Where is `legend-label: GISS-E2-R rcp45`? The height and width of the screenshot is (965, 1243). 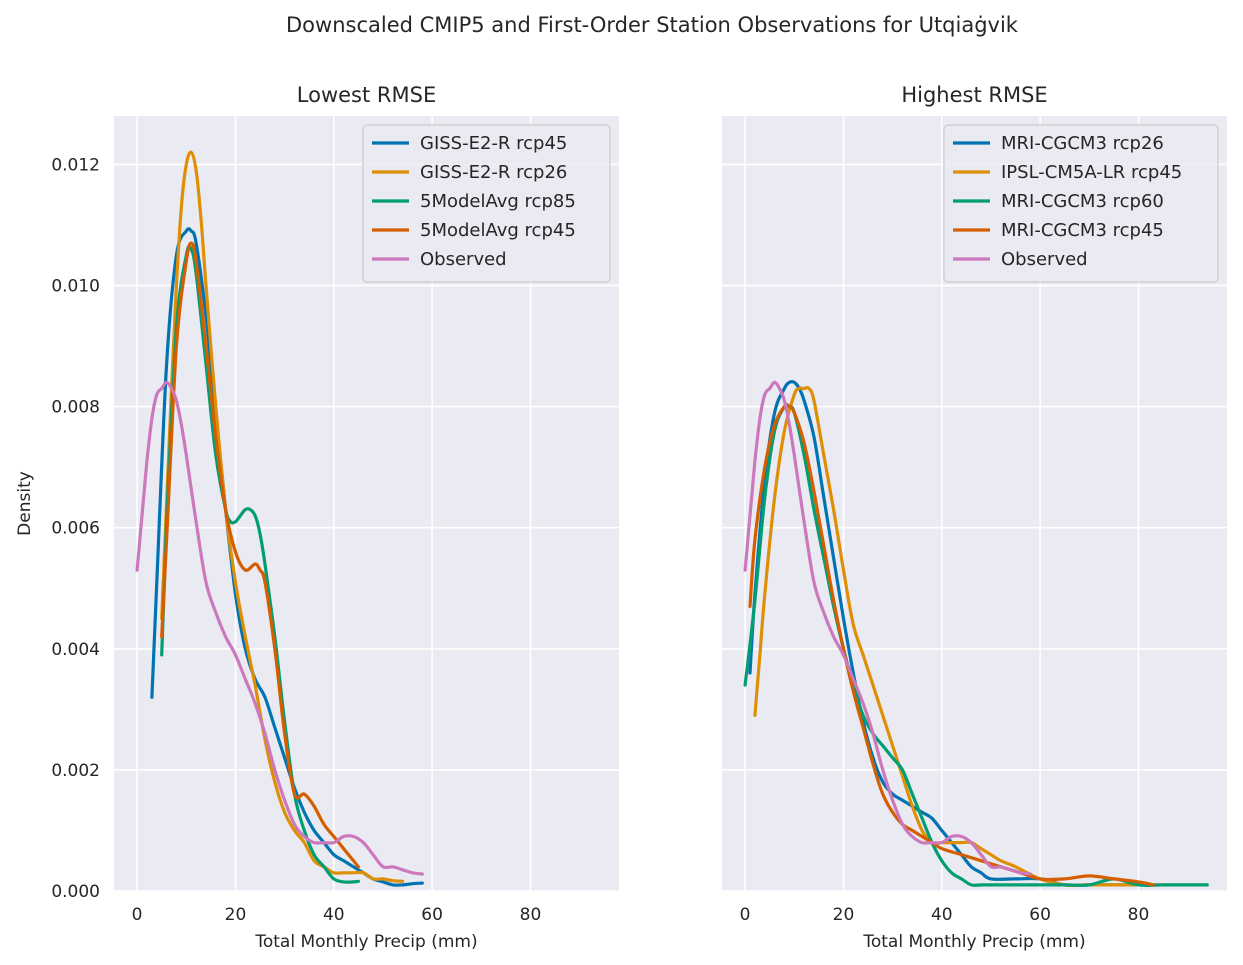 legend-label: GISS-E2-R rcp45 is located at coordinates (493, 143).